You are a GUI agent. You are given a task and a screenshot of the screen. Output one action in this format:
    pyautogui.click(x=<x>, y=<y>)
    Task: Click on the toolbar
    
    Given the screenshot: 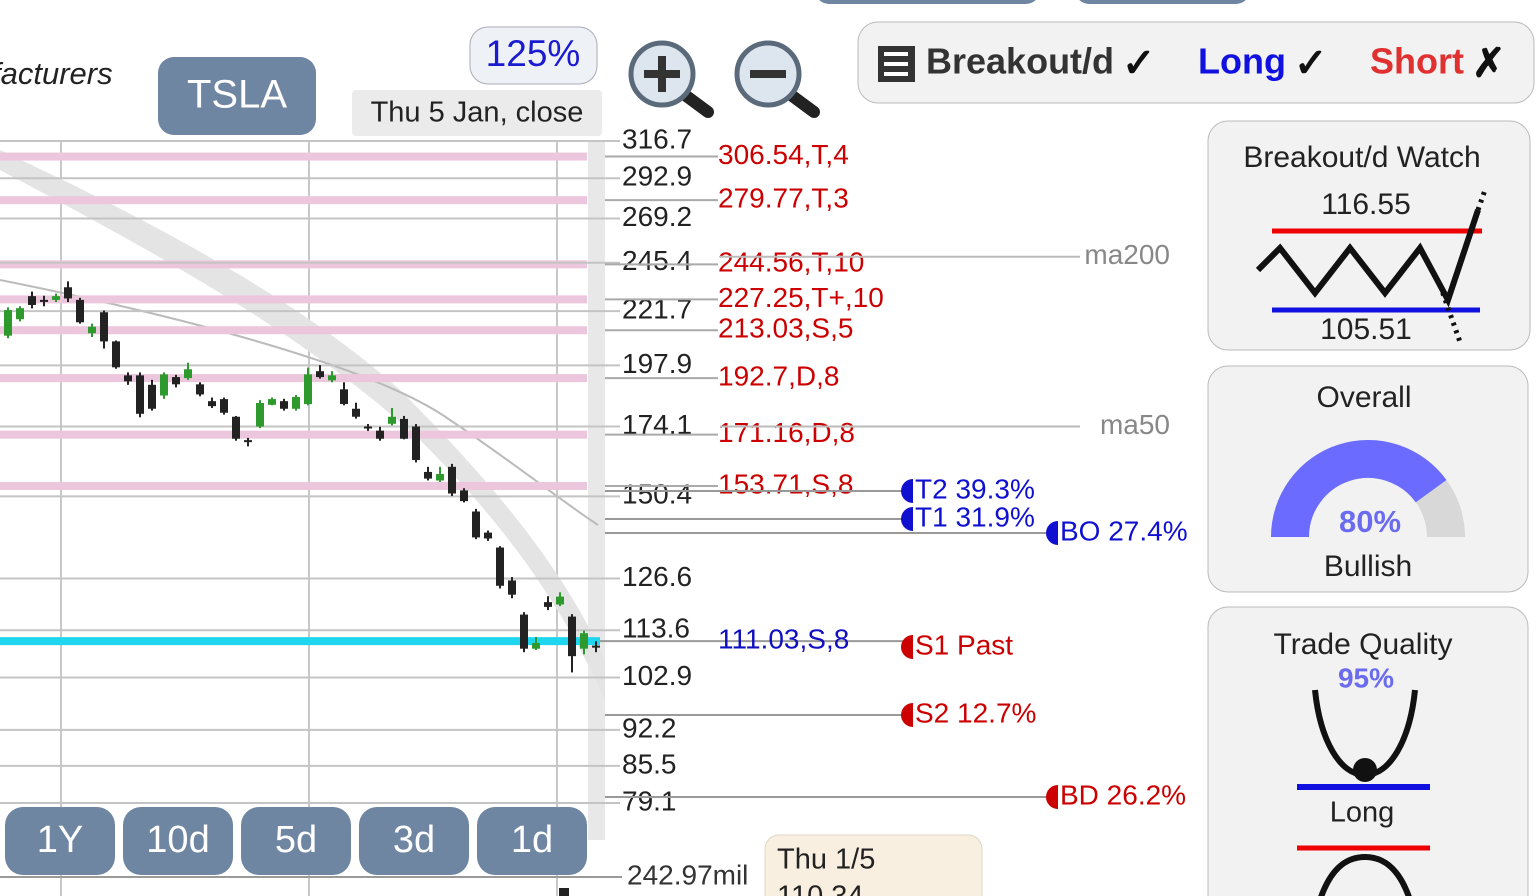 What is the action you would take?
    pyautogui.click(x=1196, y=62)
    